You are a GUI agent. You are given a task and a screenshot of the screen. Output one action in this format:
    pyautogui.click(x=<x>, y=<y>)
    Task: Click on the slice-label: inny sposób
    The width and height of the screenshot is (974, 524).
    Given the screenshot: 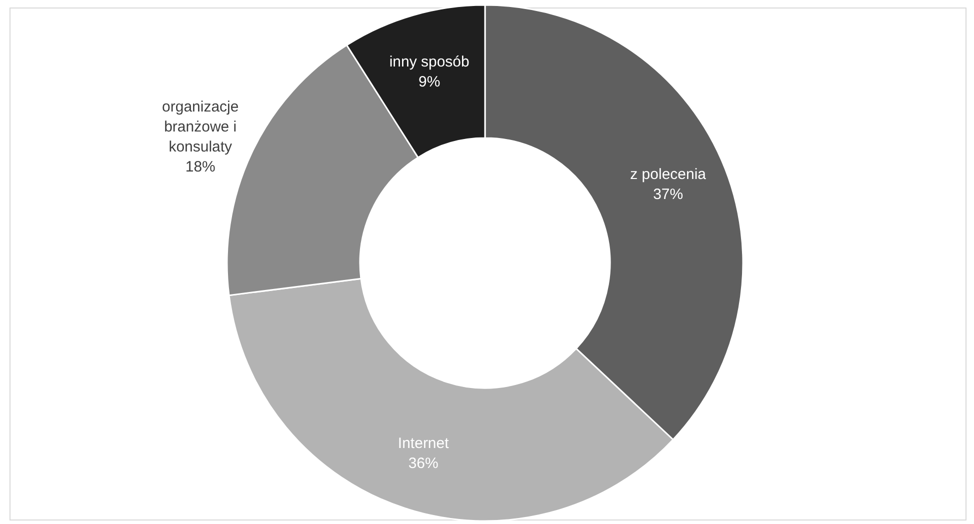 What is the action you would take?
    pyautogui.click(x=429, y=62)
    